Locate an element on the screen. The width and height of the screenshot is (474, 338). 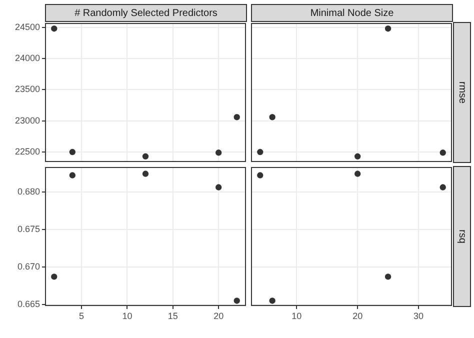
y-tick-label: 0.670 is located at coordinates (28, 266).